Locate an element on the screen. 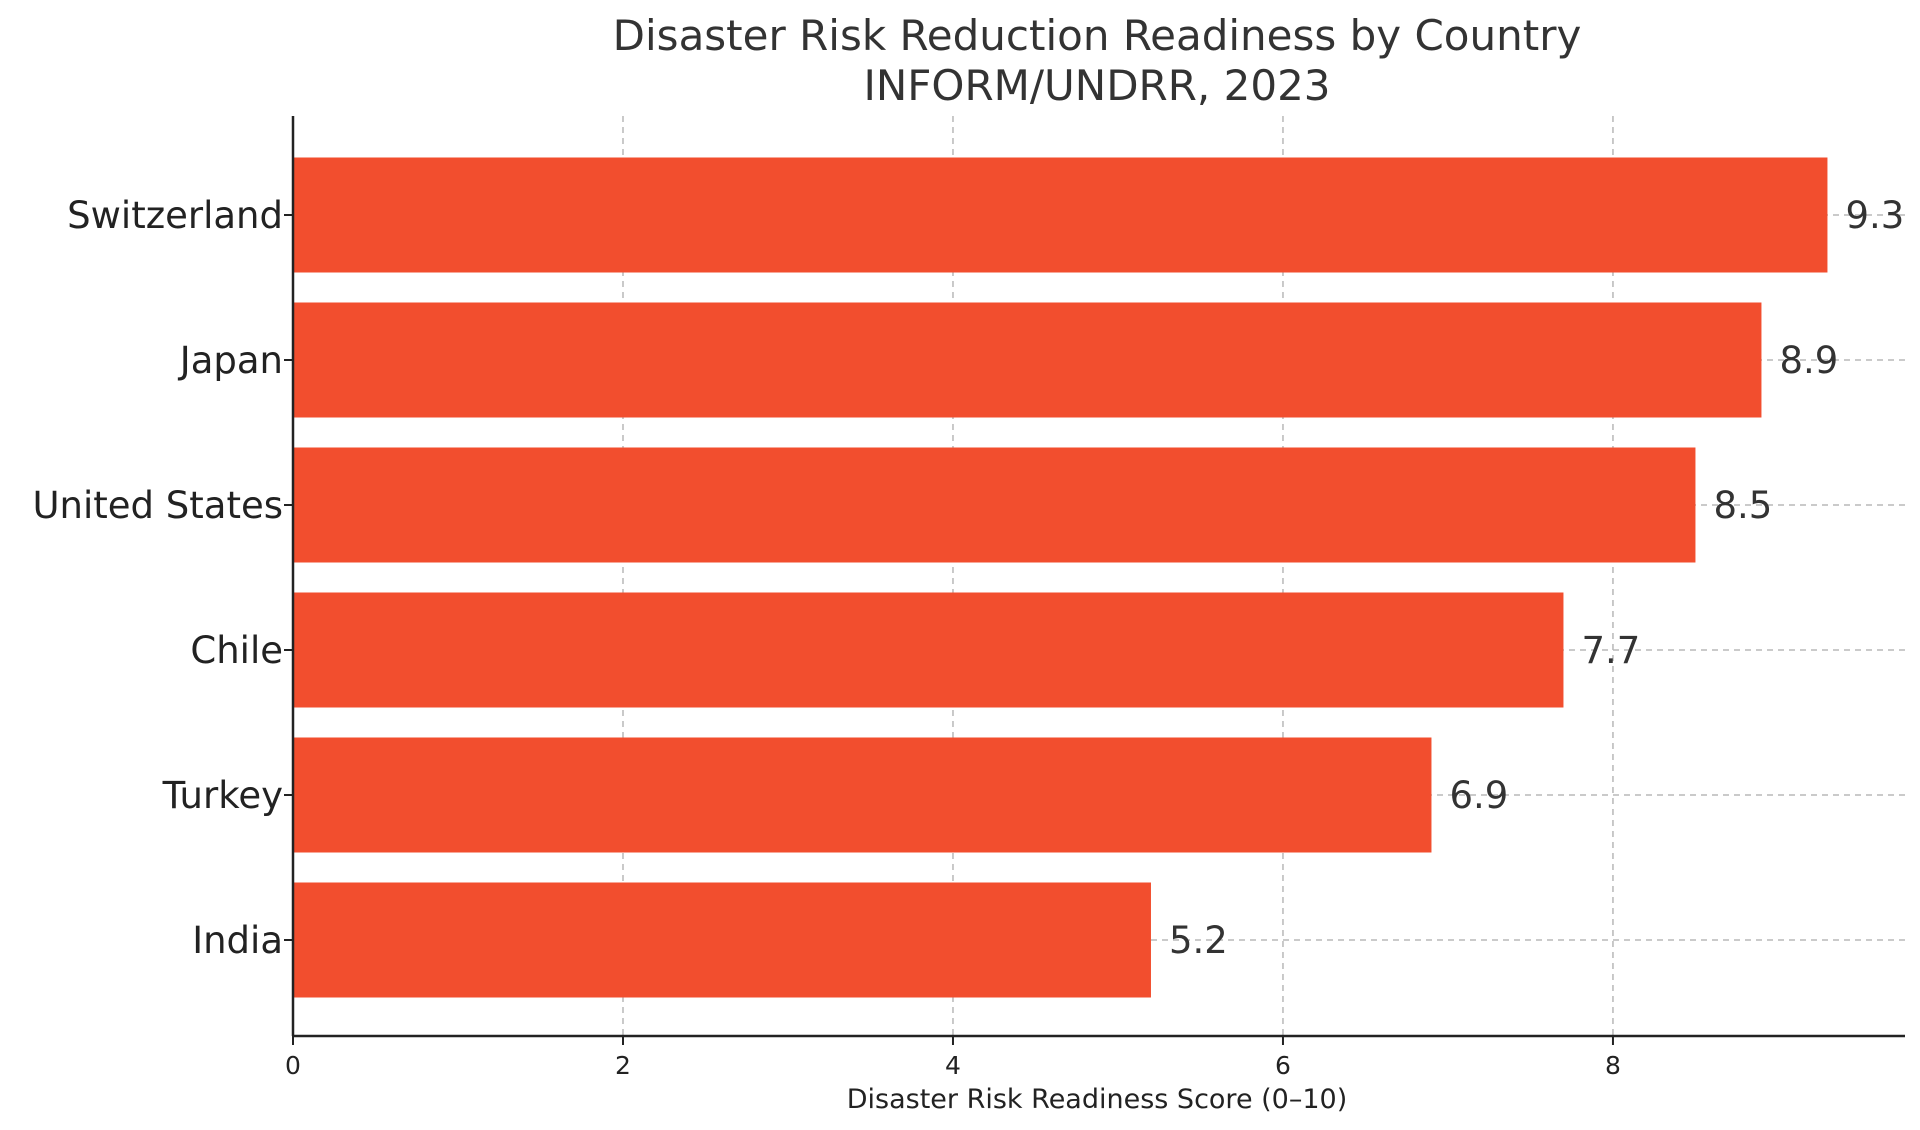 Image resolution: width=1920 pixels, height=1130 pixels. value-label: 5.2 is located at coordinates (1198, 940).